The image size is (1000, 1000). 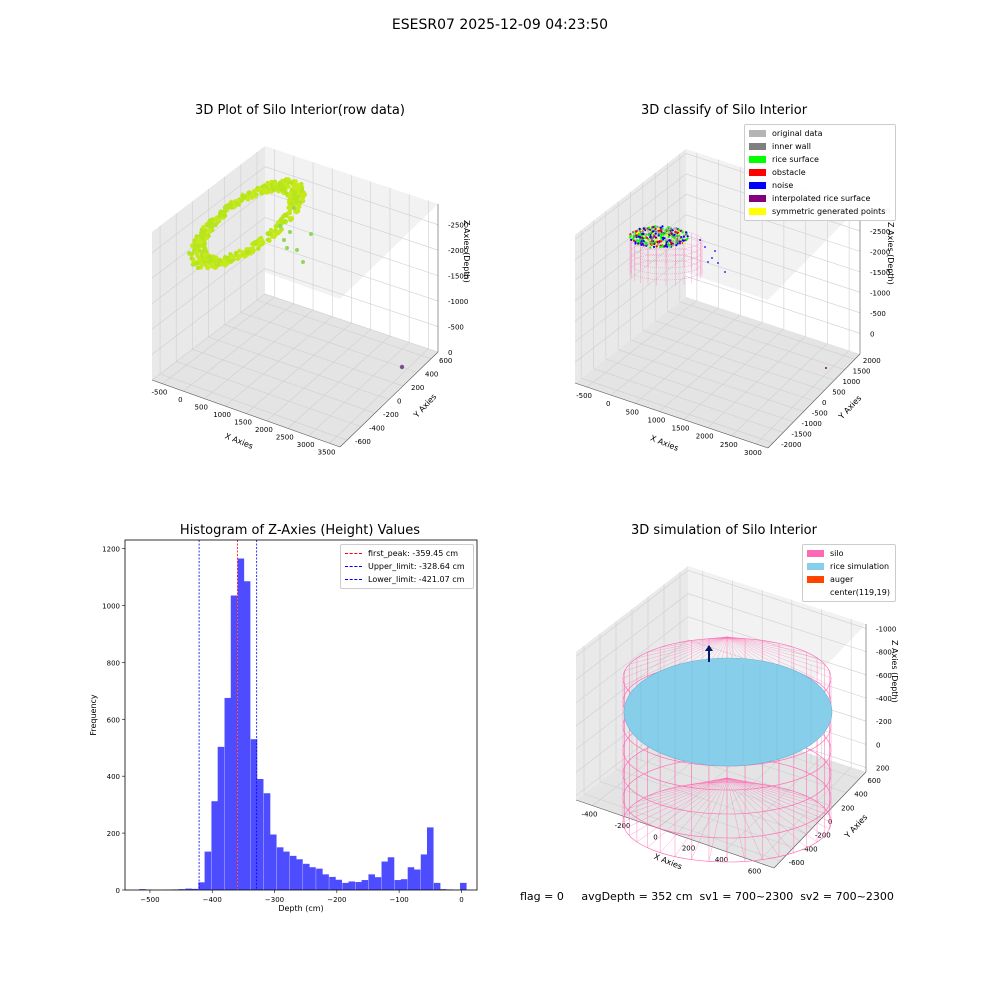 What do you see at coordinates (688, 849) in the screenshot?
I see `simulation-x-tick-label: 200` at bounding box center [688, 849].